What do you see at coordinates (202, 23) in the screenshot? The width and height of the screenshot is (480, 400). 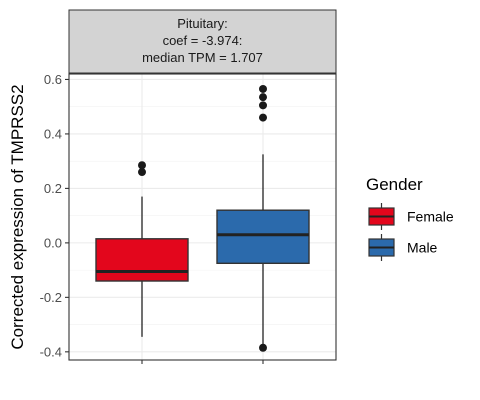 I see `facet-title-line-1: Pituitary:` at bounding box center [202, 23].